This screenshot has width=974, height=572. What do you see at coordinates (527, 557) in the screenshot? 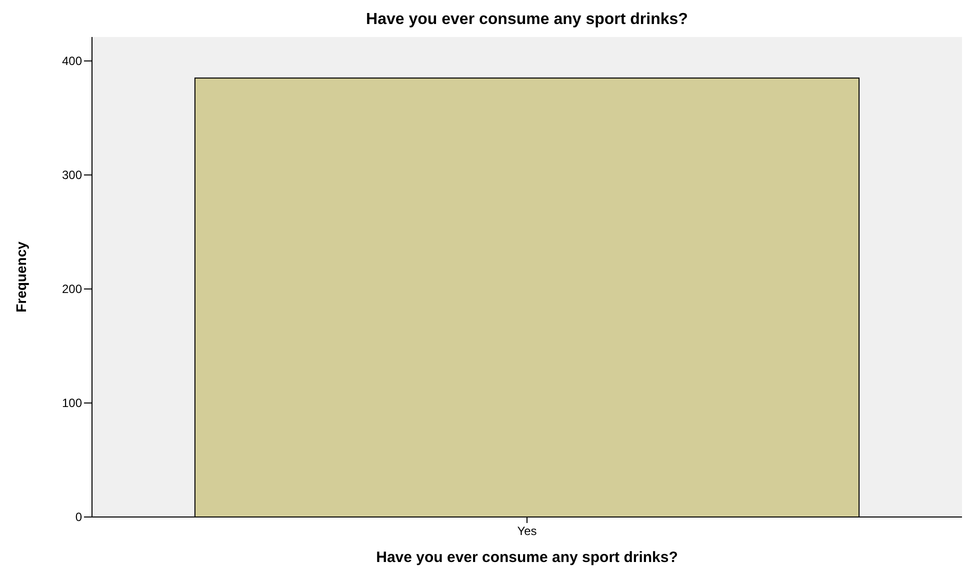
I see `x-axis-title: Have you ever consume any sport drinks?` at bounding box center [527, 557].